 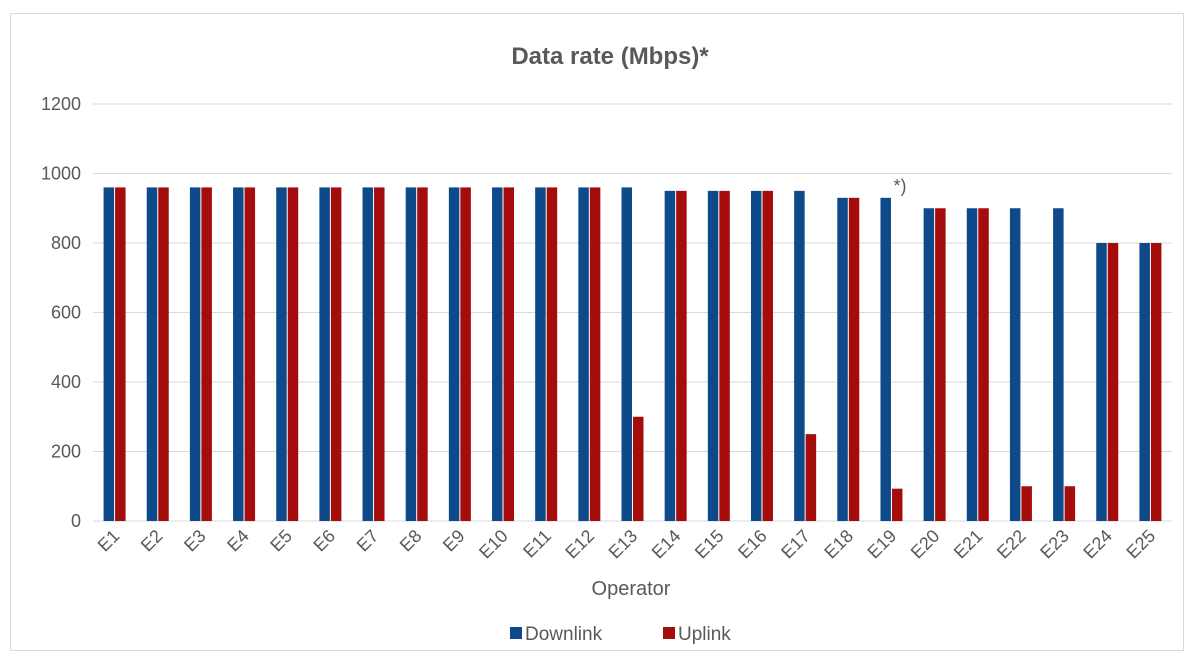 What do you see at coordinates (670, 355) in the screenshot?
I see `bar-downlink-e14` at bounding box center [670, 355].